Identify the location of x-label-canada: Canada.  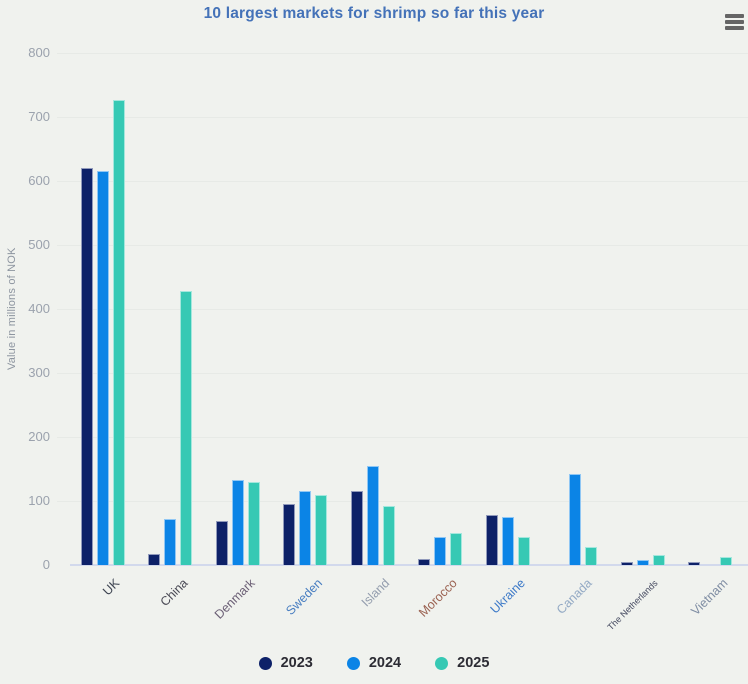
(575, 596).